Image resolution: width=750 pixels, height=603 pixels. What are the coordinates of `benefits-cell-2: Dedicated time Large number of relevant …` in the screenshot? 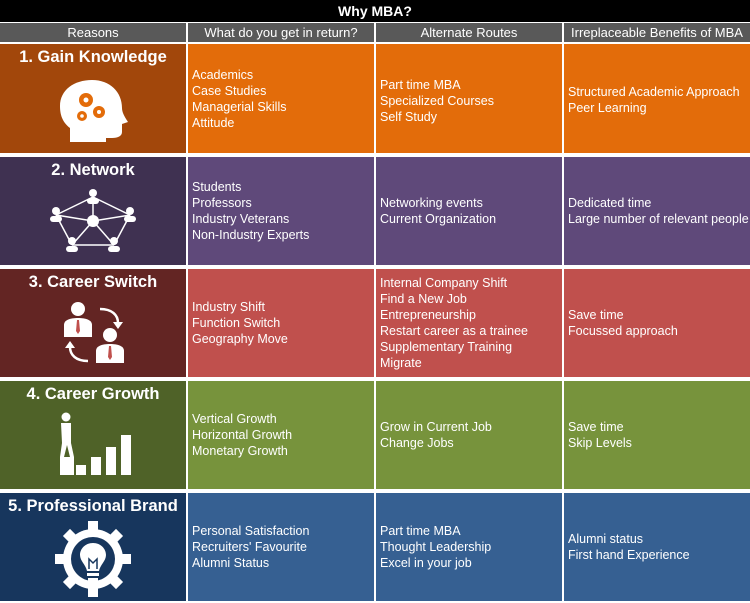 It's located at (657, 211).